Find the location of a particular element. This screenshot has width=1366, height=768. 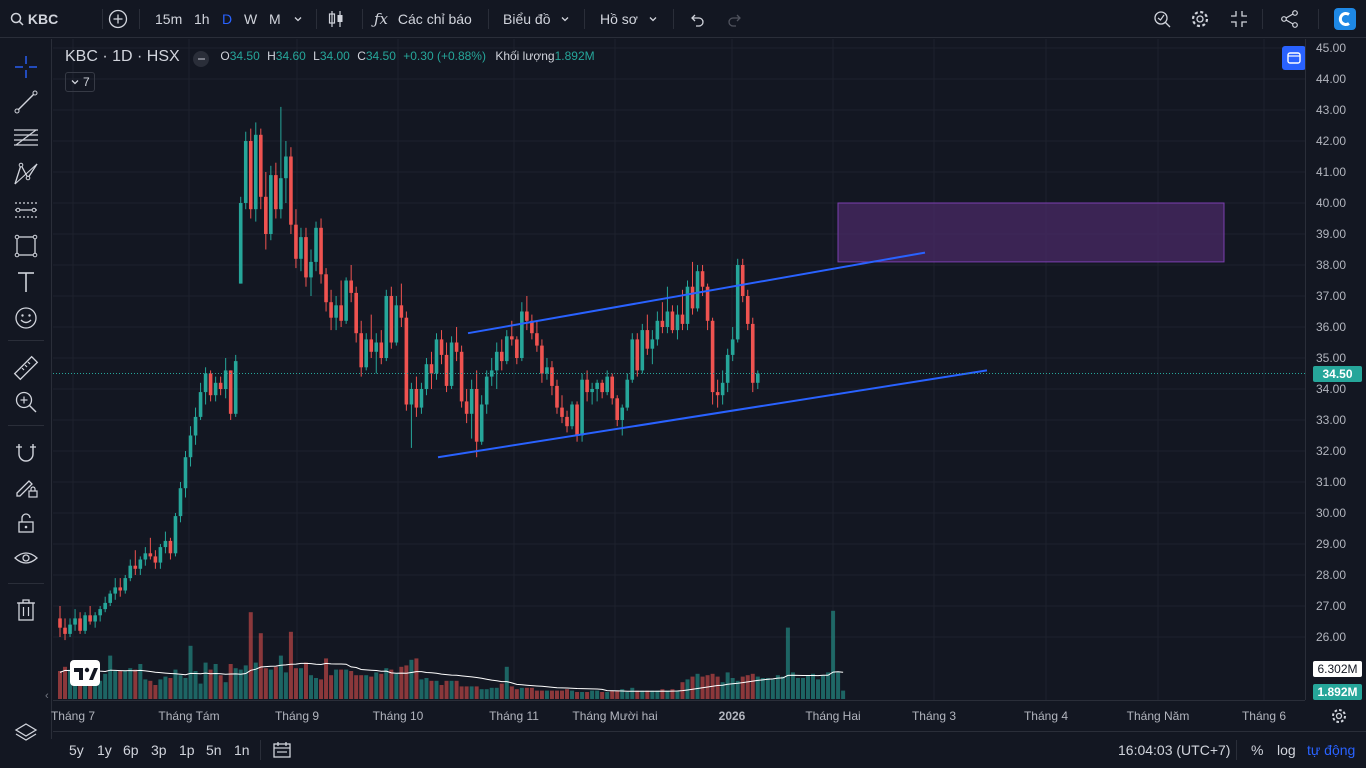

object-tree-button is located at coordinates (26, 733).